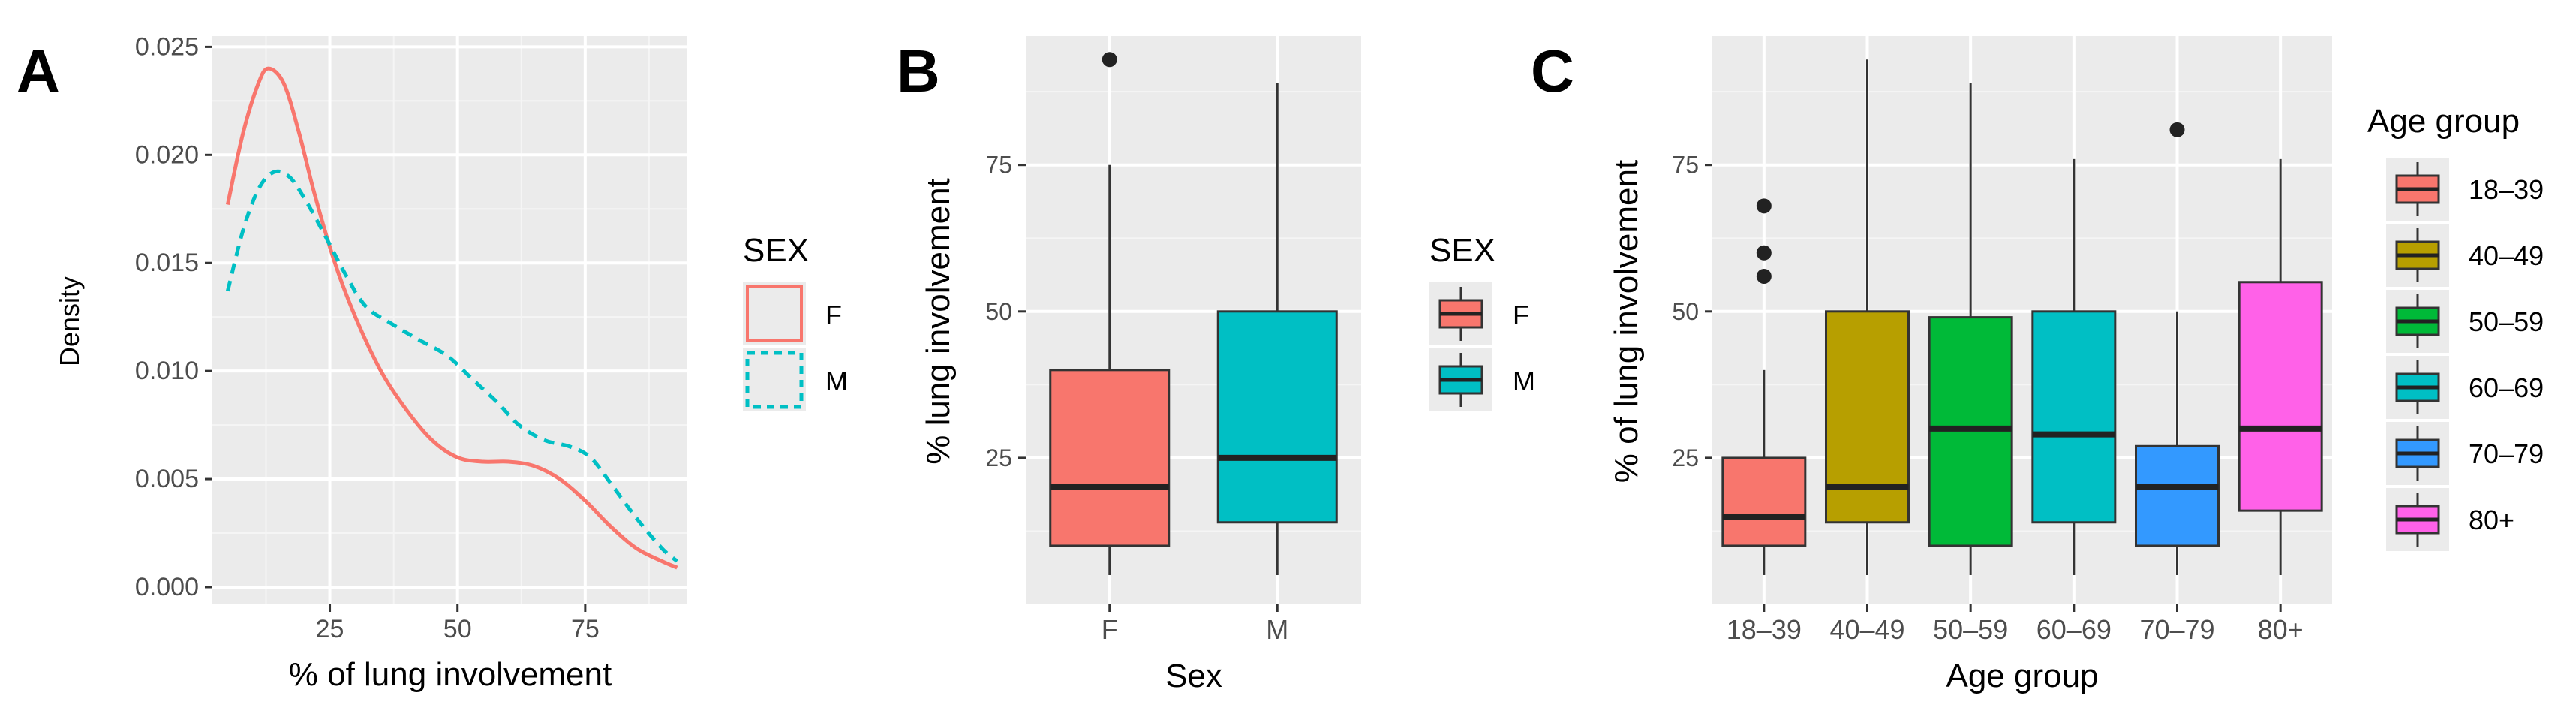 The height and width of the screenshot is (720, 2576). What do you see at coordinates (457, 629) in the screenshot?
I see `a-x-tick-label-1: 50` at bounding box center [457, 629].